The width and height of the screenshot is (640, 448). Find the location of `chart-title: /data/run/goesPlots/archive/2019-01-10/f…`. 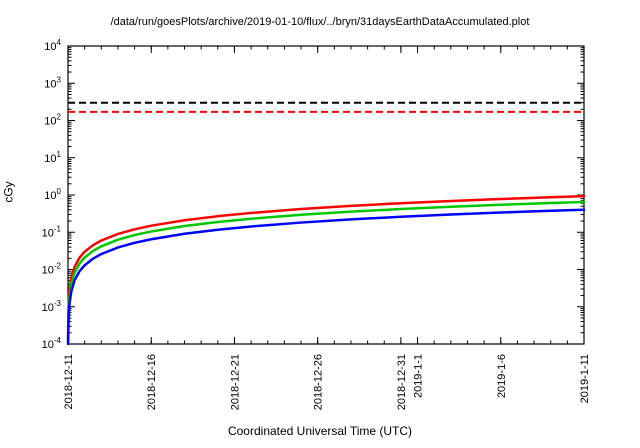

chart-title: /data/run/goesPlots/archive/2019-01-10/f… is located at coordinates (320, 22).